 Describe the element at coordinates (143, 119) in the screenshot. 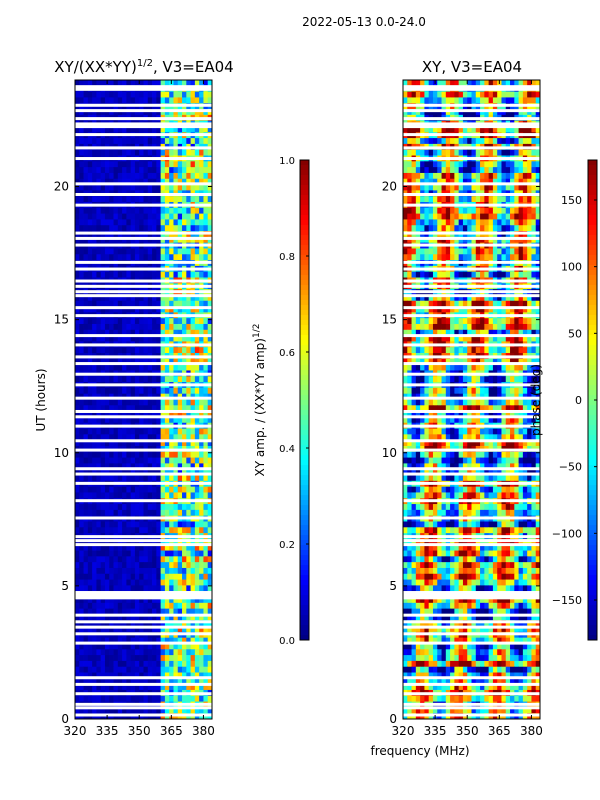

I see `flagged-row` at that location.